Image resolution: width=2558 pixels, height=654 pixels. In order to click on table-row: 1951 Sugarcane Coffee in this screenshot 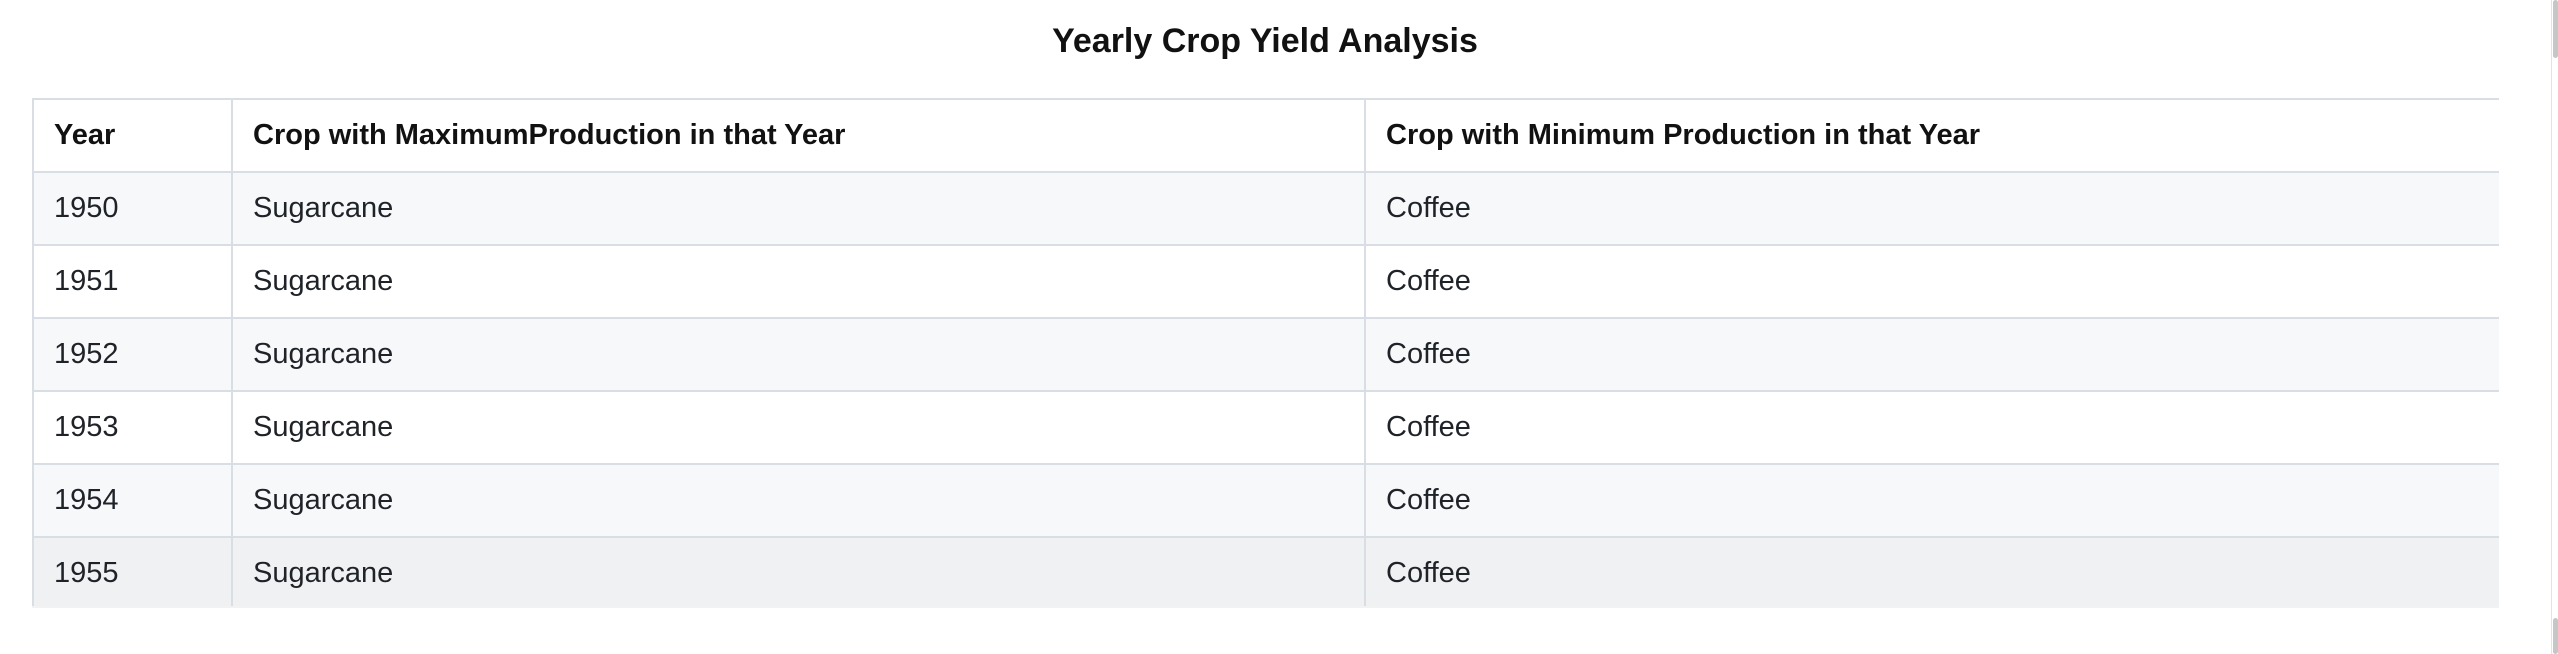, I will do `click(1265, 281)`.